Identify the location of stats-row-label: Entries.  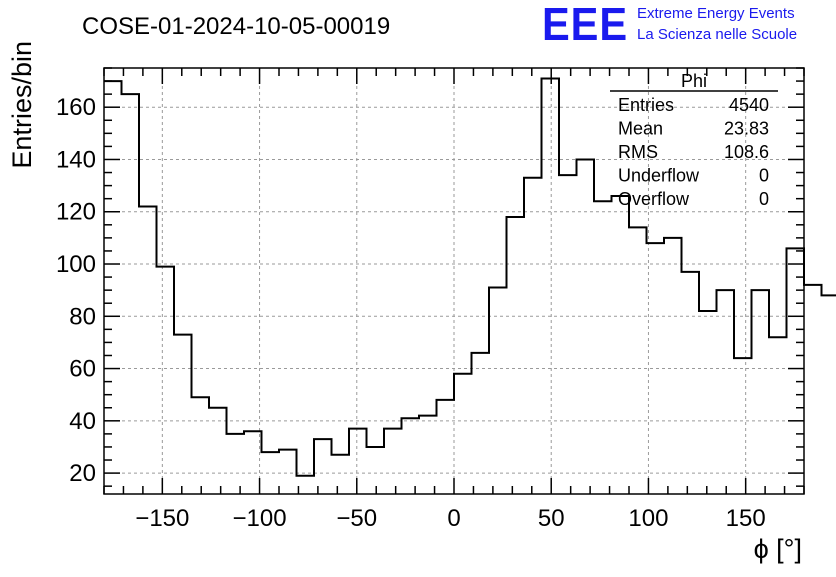
(646, 105).